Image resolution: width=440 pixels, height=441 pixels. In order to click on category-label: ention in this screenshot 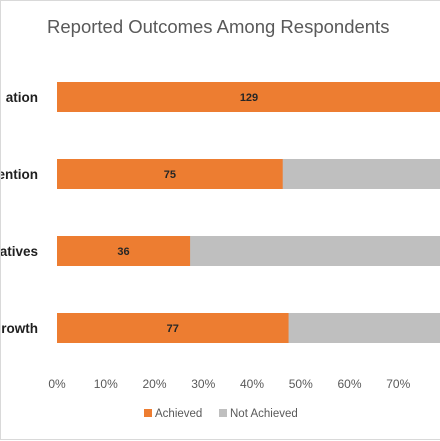, I will do `click(19, 174)`.